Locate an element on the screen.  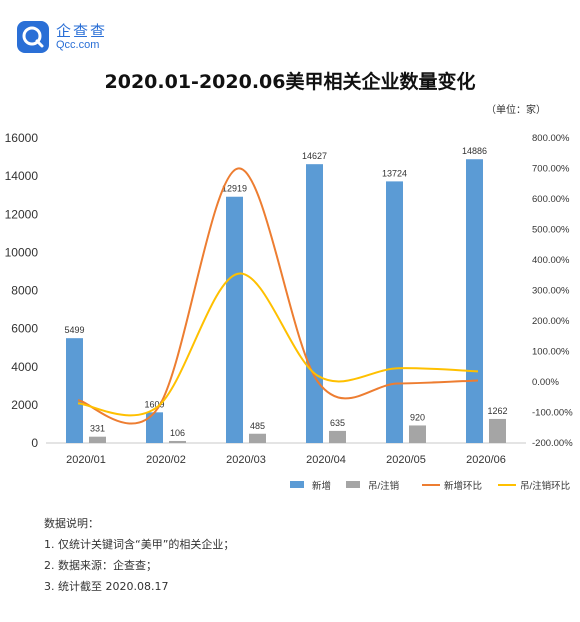
legend-label: 新增环比 is located at coordinates (463, 486).